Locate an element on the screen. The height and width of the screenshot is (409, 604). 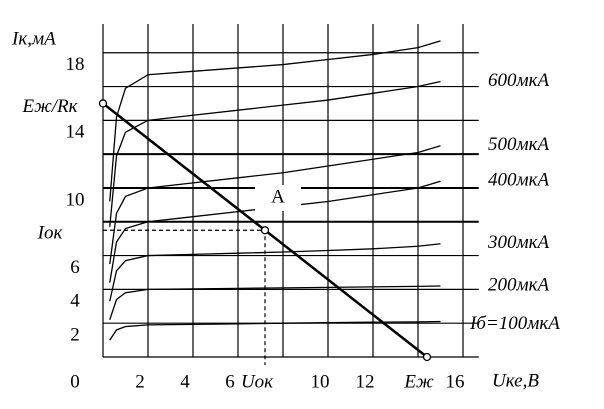
annotation: A is located at coordinates (278, 196).